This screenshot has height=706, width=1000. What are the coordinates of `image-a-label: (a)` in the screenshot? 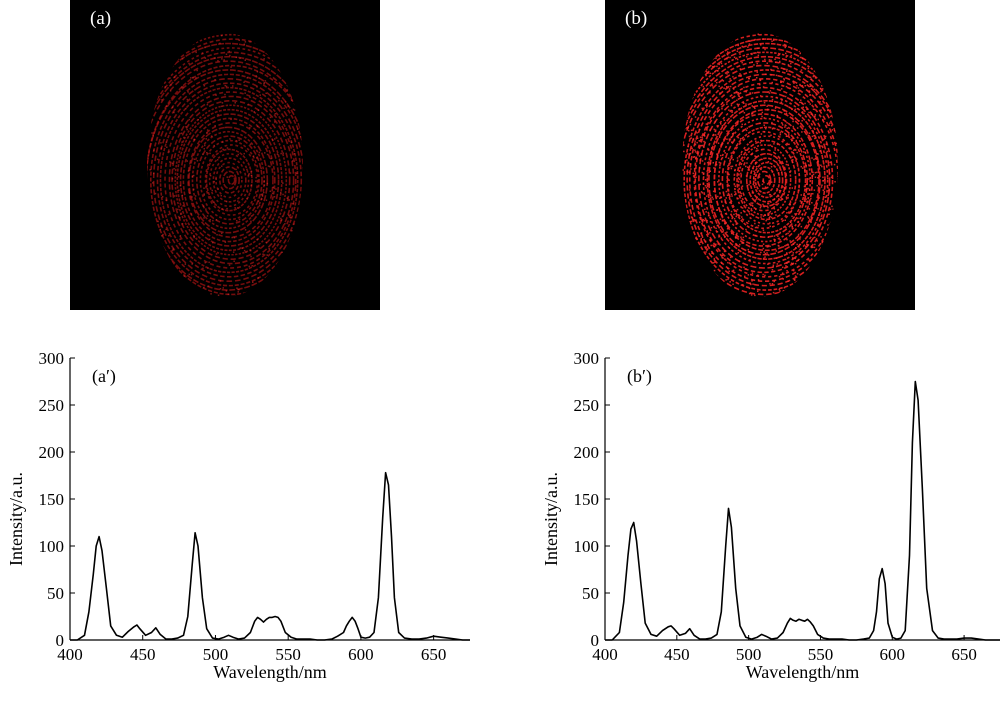 It's located at (101, 18).